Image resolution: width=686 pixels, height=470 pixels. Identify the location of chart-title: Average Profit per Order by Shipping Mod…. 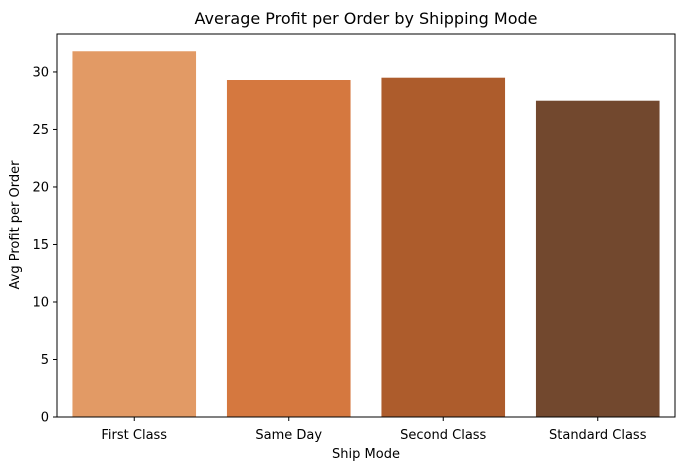
(365, 18).